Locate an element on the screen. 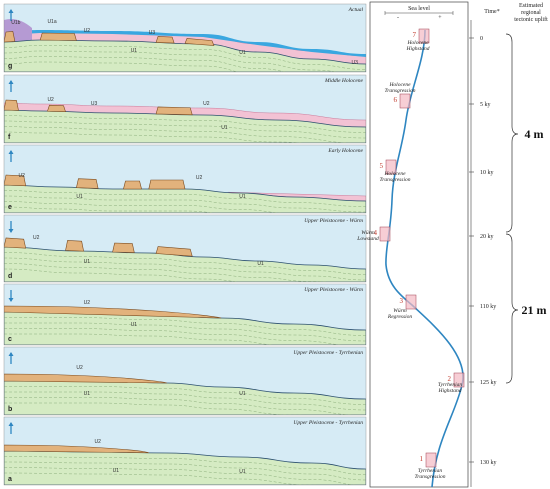  uplift-value-lower: 21 m is located at coordinates (534, 310).